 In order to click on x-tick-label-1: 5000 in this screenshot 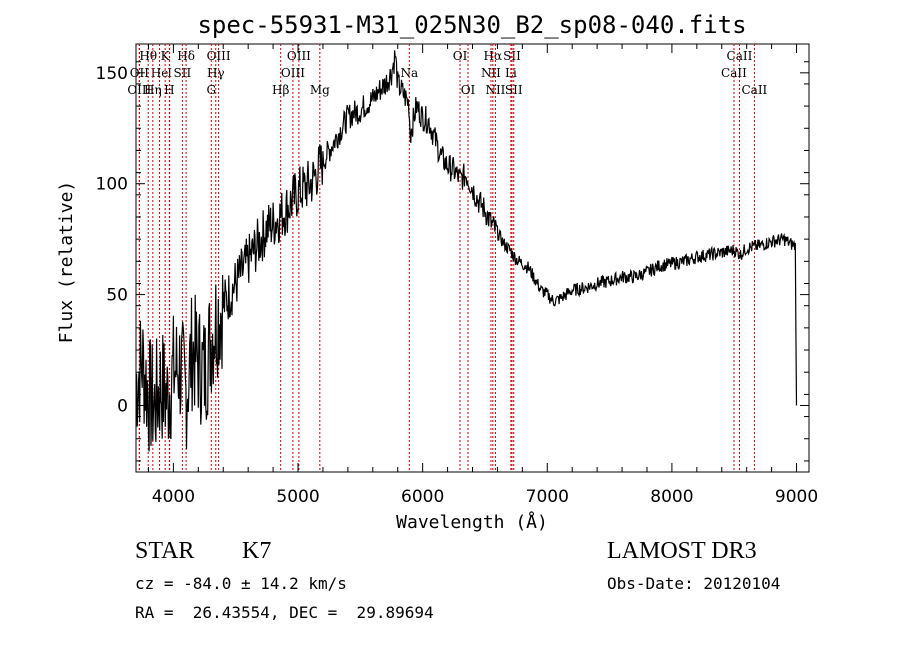, I will do `click(297, 497)`.